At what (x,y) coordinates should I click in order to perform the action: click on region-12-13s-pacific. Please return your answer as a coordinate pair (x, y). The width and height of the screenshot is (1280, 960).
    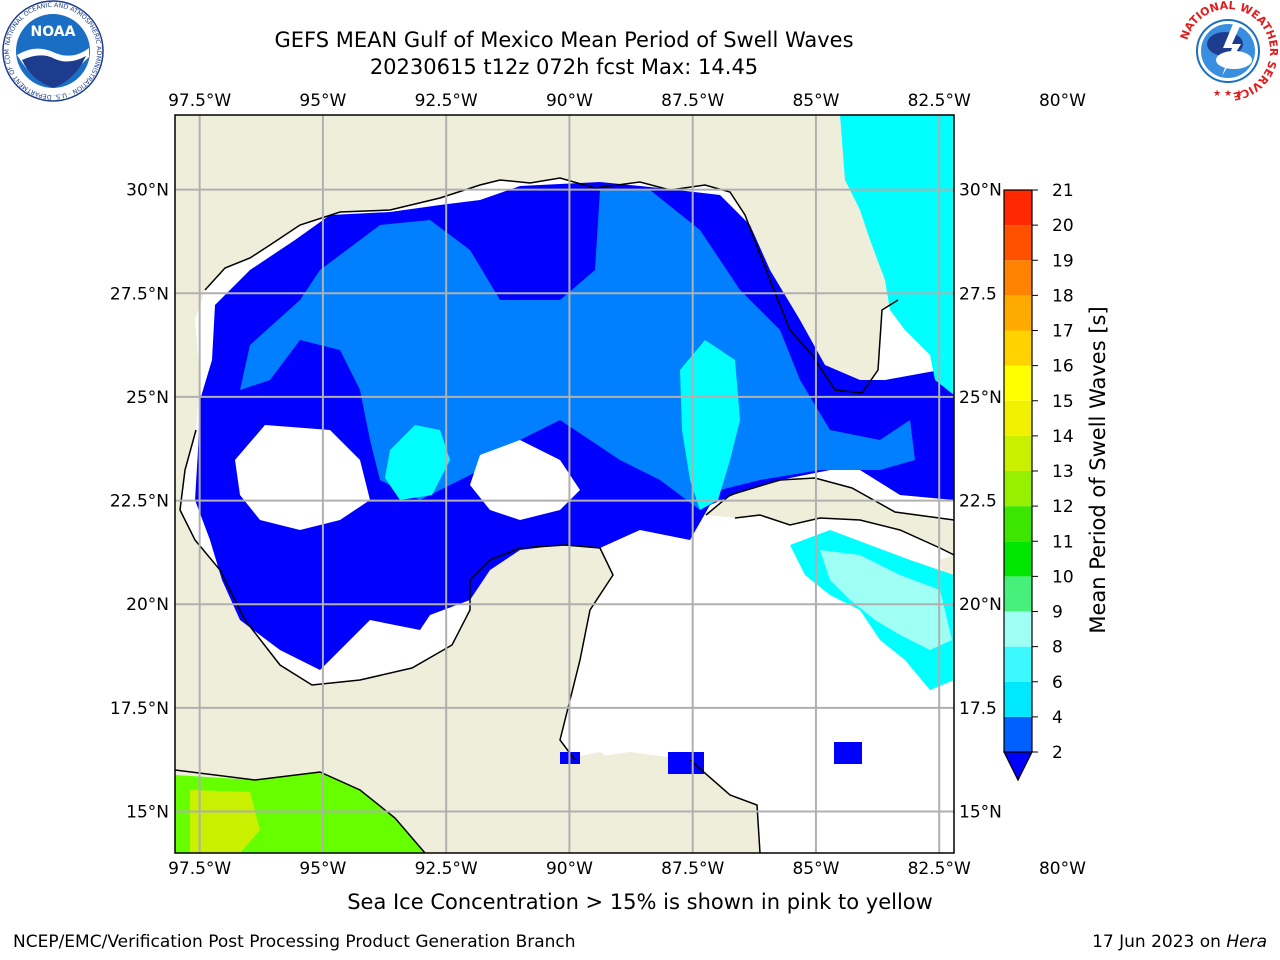
    Looking at the image, I should click on (225, 821).